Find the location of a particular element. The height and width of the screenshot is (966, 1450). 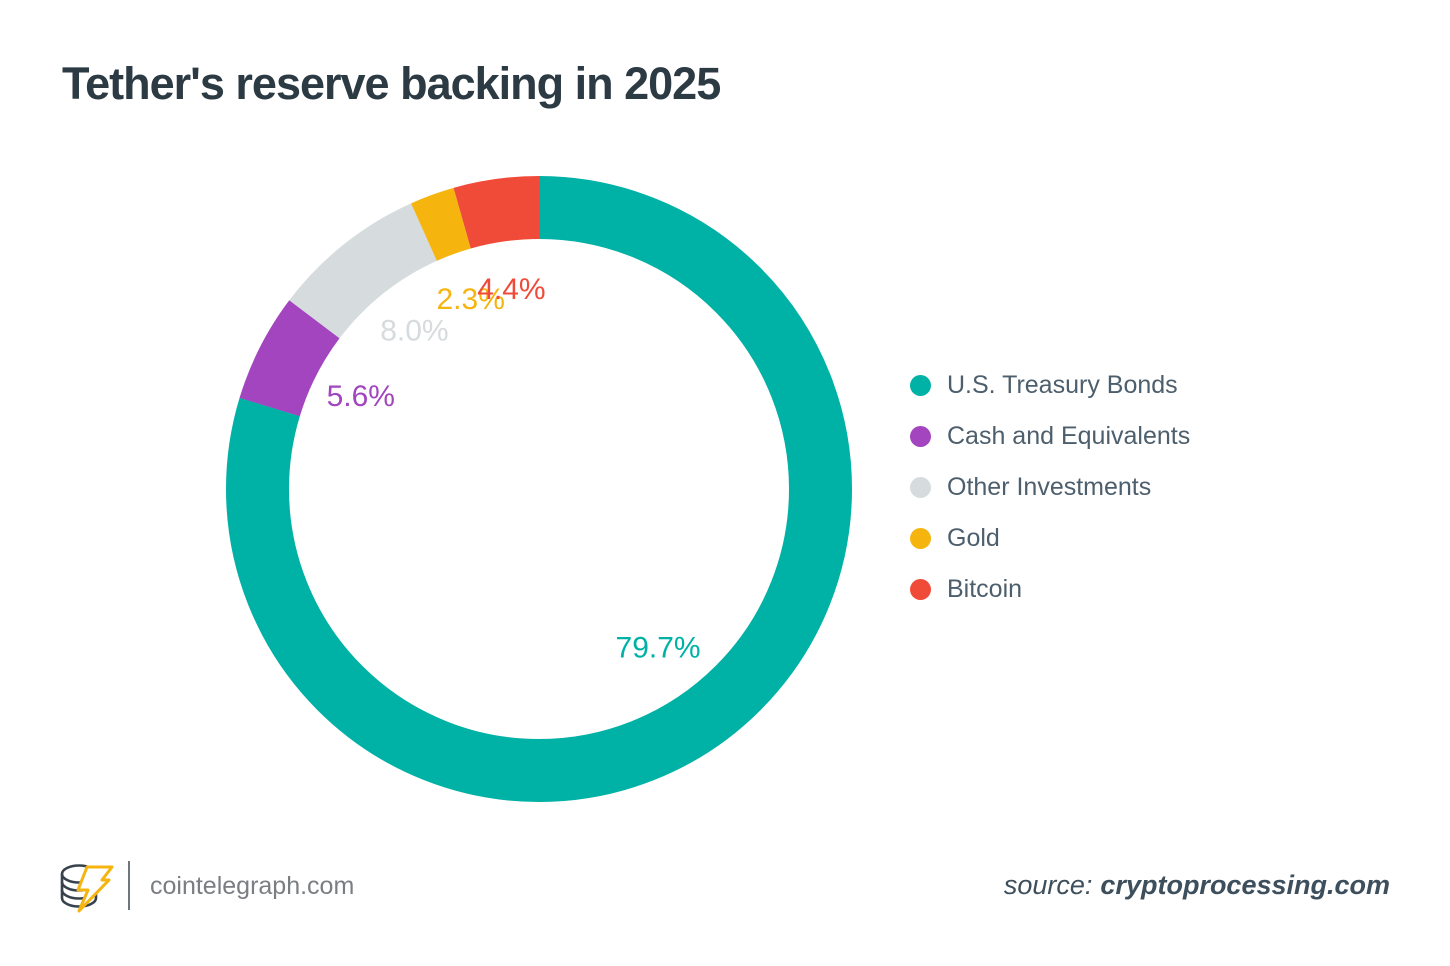

legend-item-other-investments: Other Investments is located at coordinates (1050, 487).